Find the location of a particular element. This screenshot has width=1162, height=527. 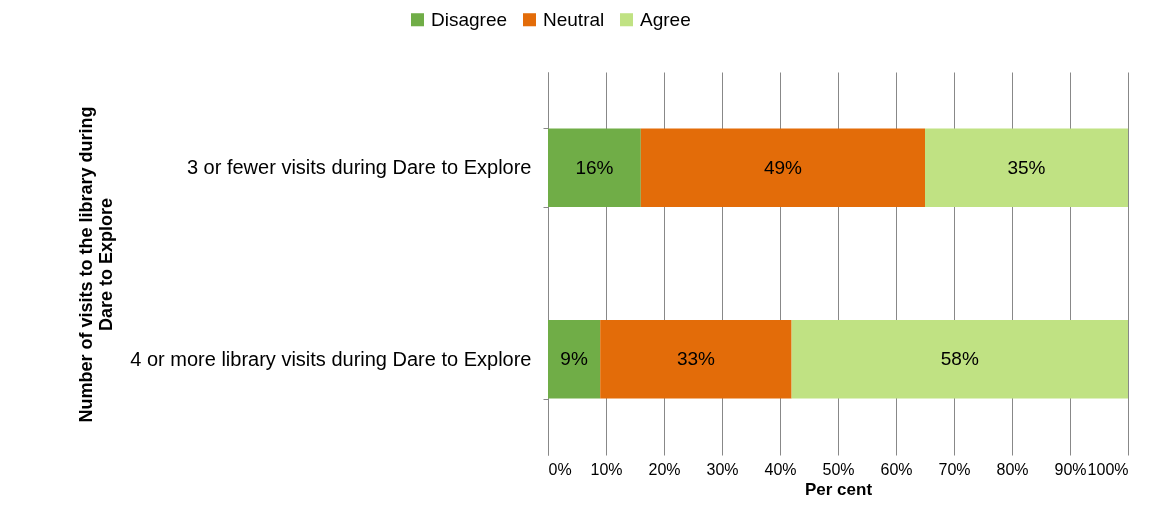

y-tick-label: 3 or fewer visits during Dare to Explore is located at coordinates (359, 167).